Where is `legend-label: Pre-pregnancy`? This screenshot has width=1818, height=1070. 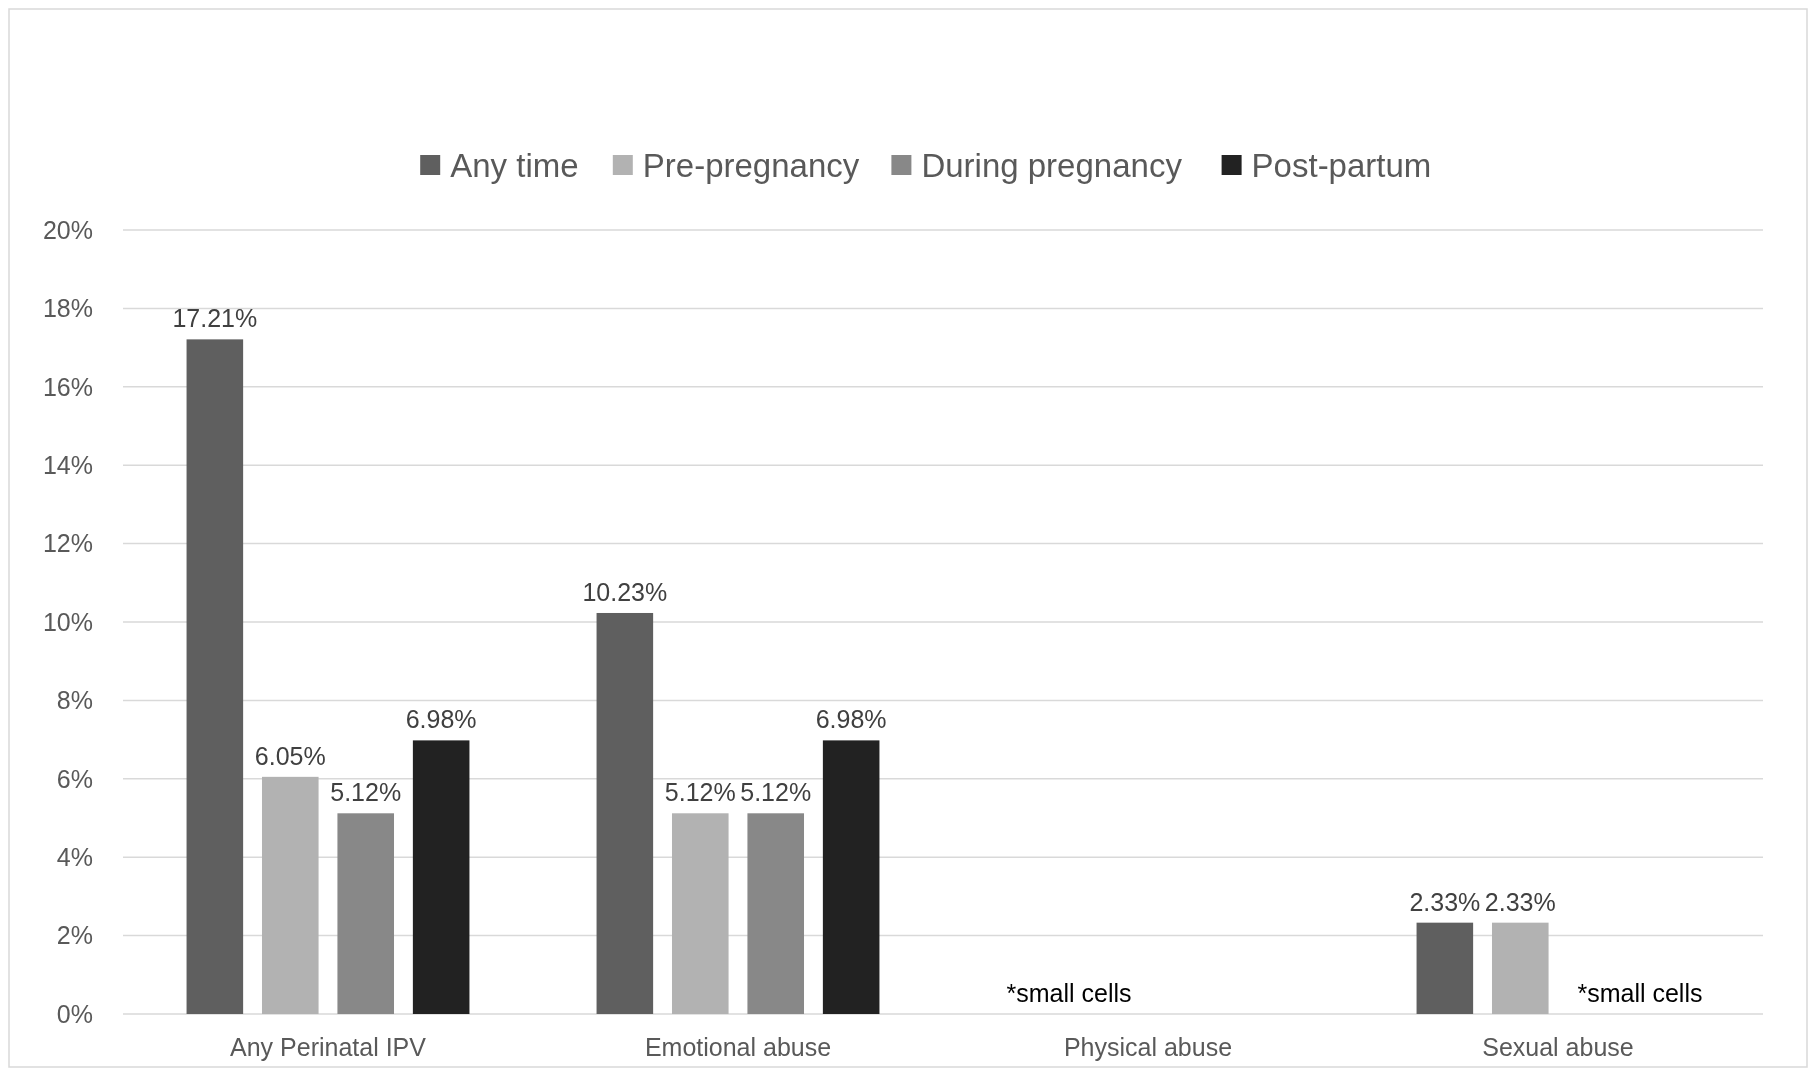
legend-label: Pre-pregnancy is located at coordinates (751, 165).